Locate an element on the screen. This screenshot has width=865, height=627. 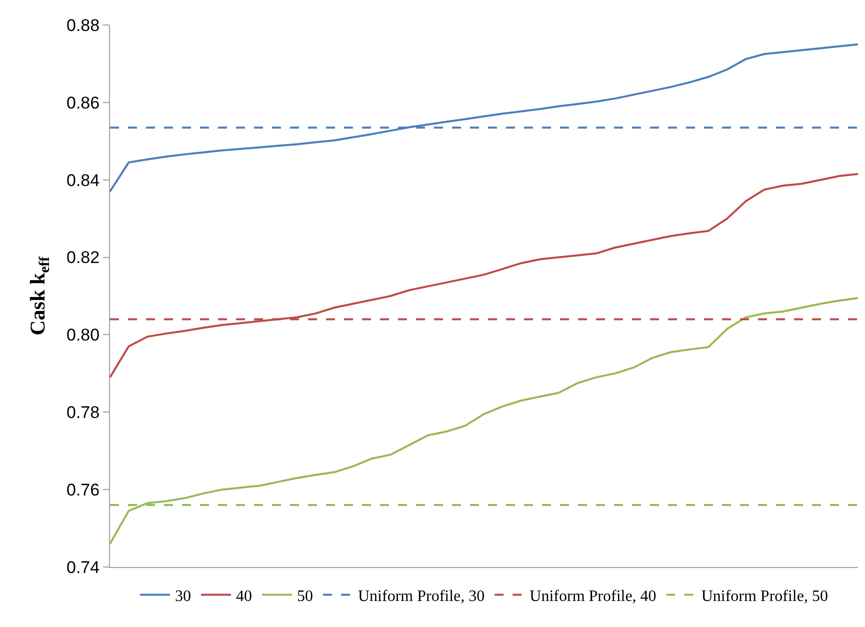
y-tick-label: 0.86 is located at coordinates (83, 102).